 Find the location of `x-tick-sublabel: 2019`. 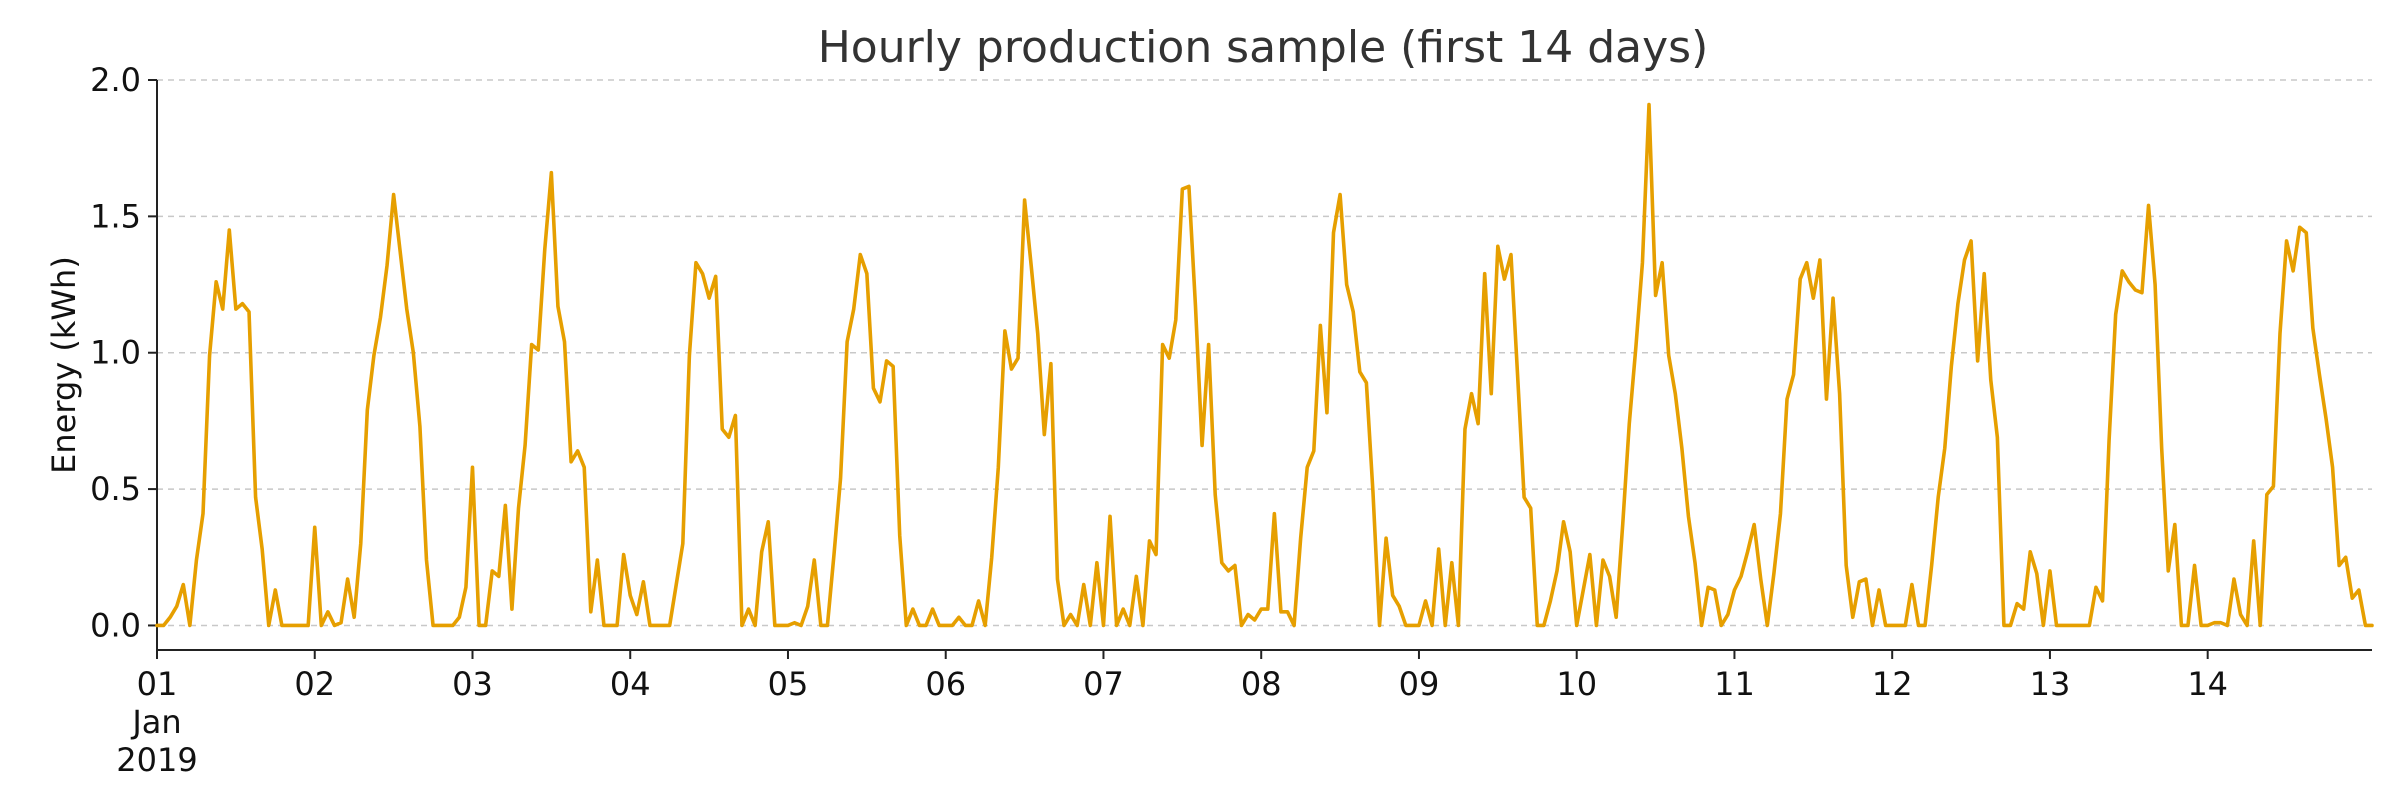

x-tick-sublabel: 2019 is located at coordinates (156, 760).